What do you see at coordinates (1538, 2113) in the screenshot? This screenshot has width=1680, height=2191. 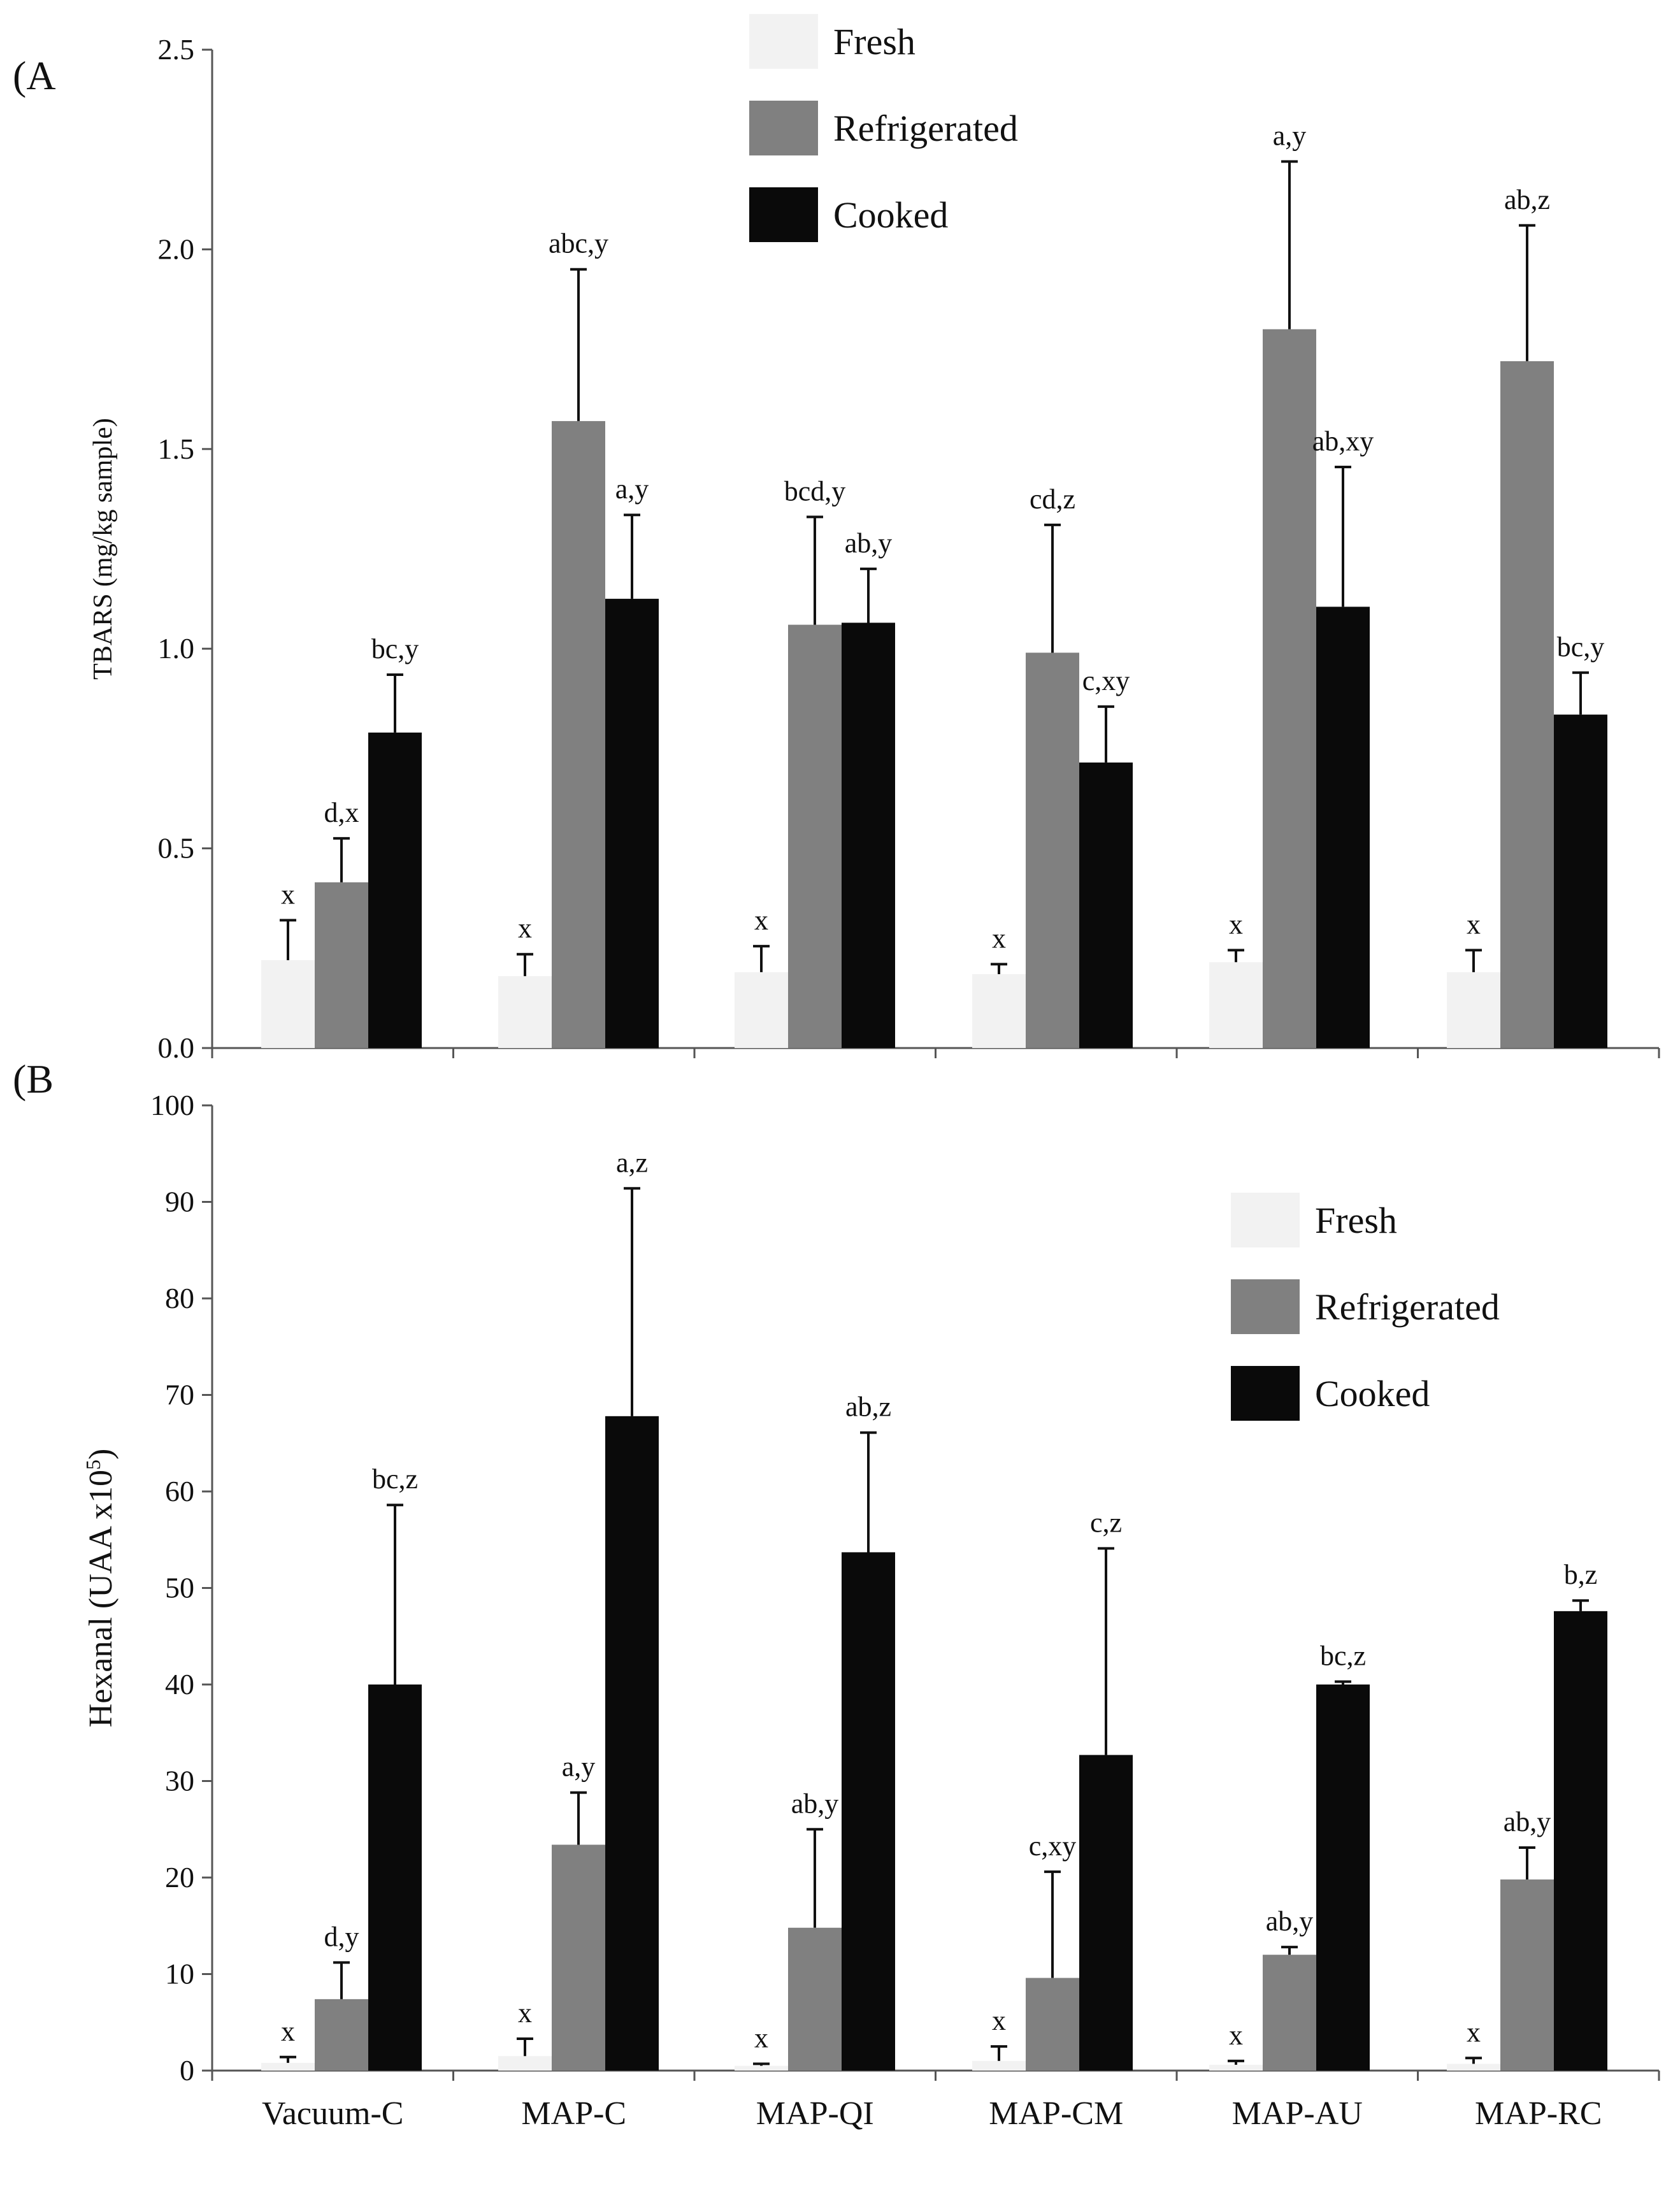 I see `x-tick-label: MAP-RC` at bounding box center [1538, 2113].